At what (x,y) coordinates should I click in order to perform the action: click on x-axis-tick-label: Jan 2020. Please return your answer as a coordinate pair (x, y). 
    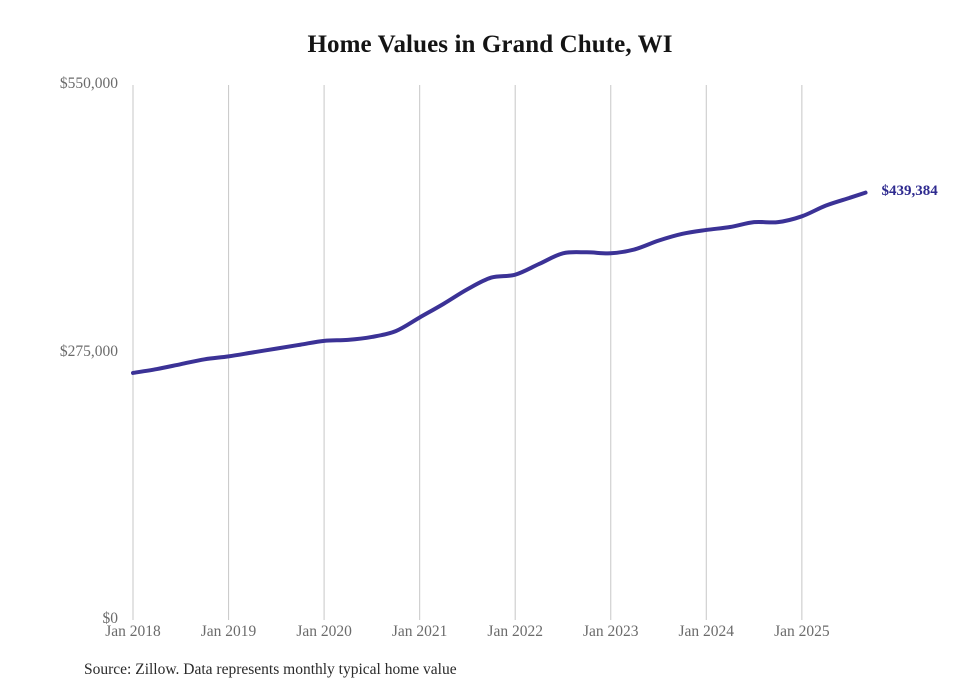
    Looking at the image, I should click on (324, 631).